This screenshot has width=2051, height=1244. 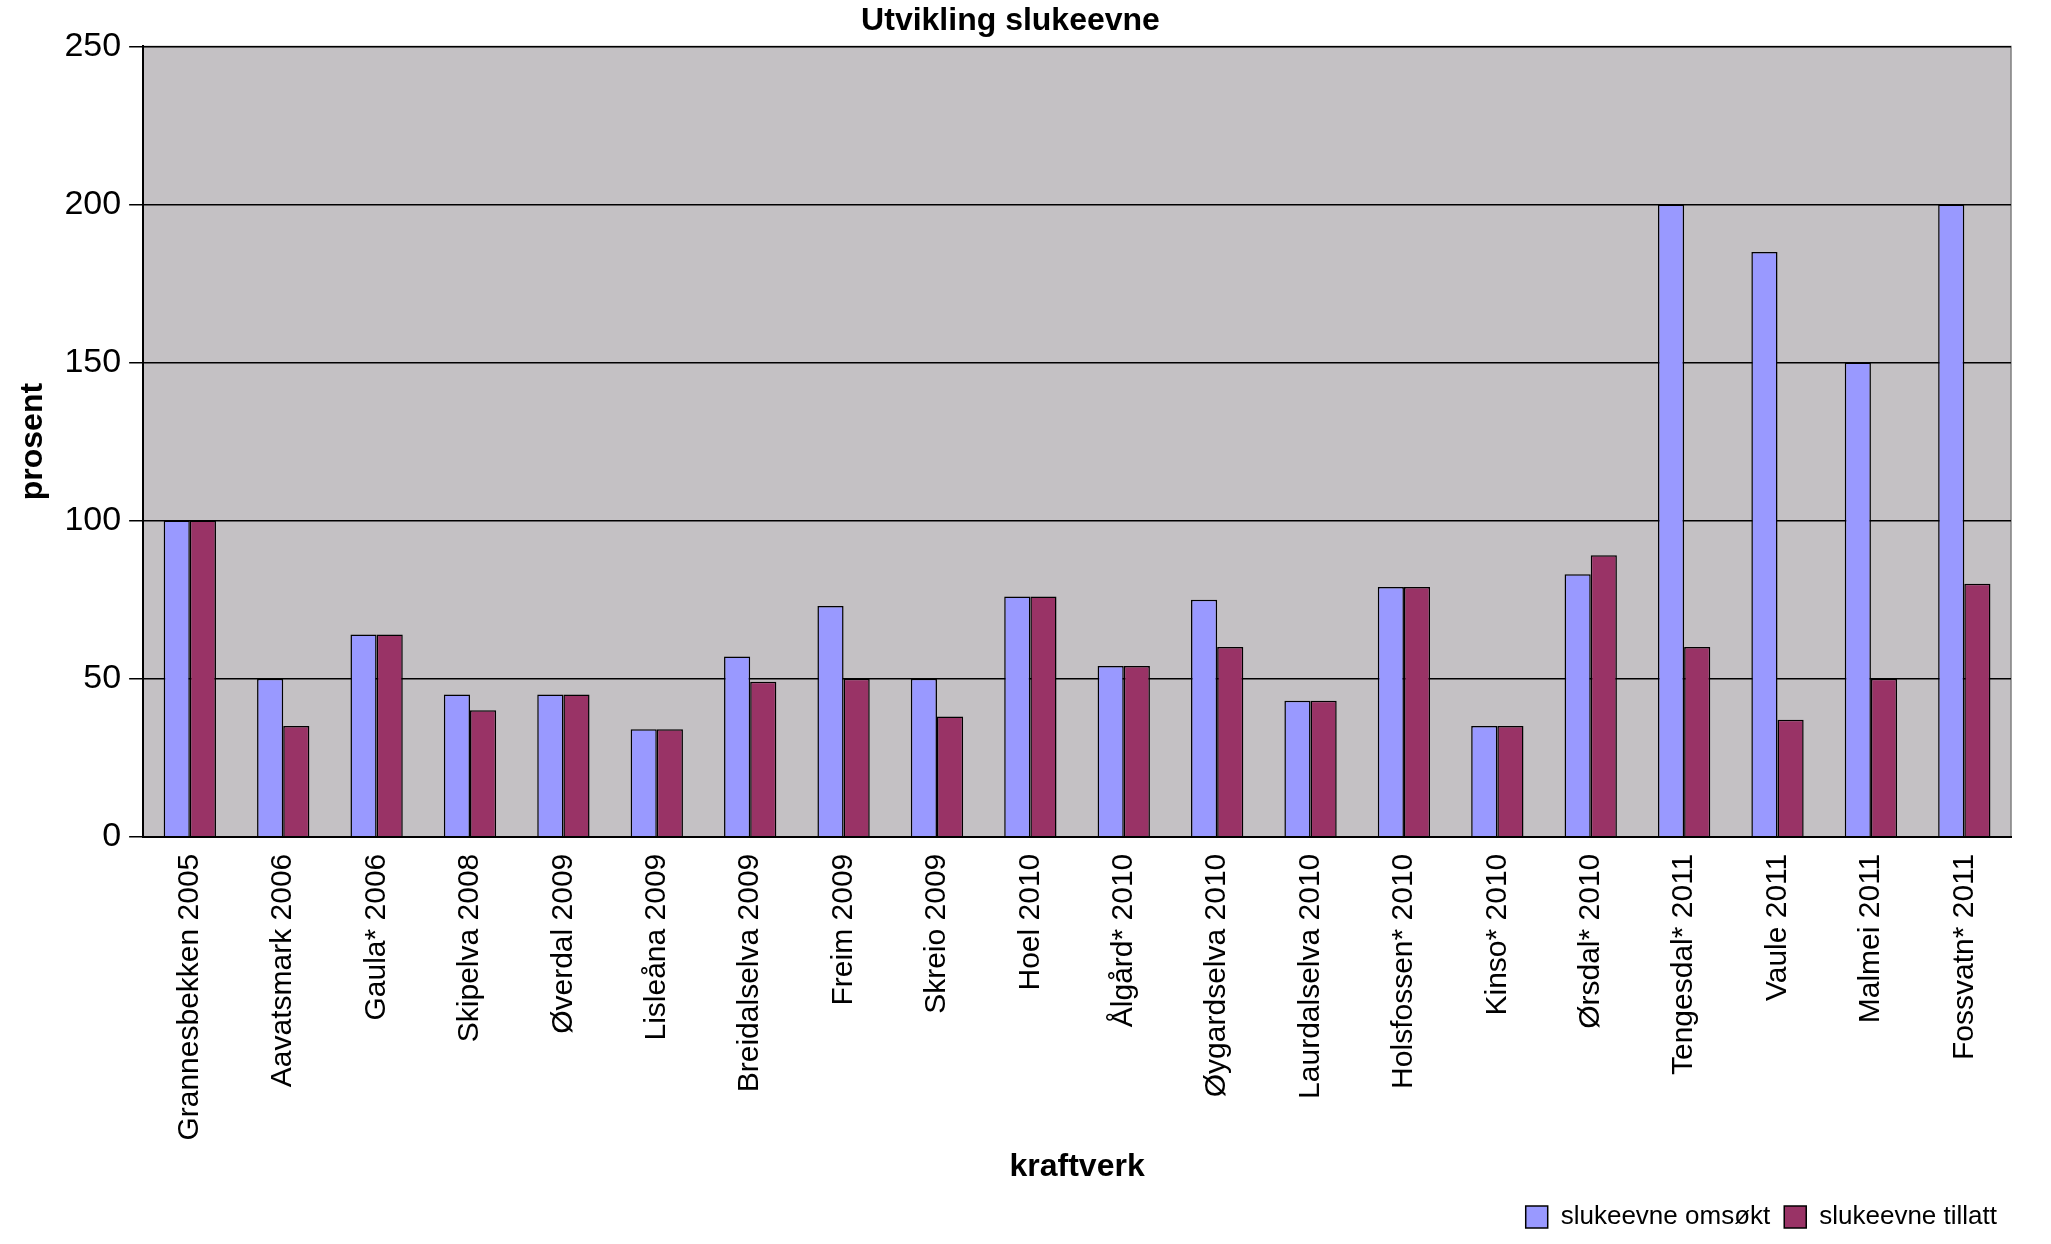 I want to click on x-tick-label: Skreio 2009, so click(x=935, y=933).